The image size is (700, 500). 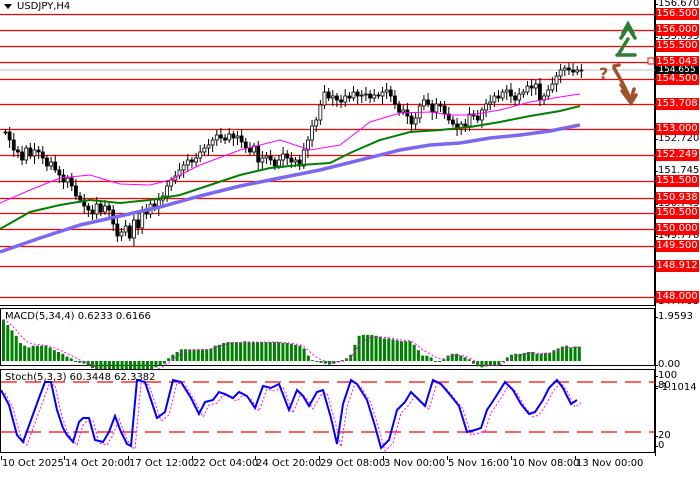 I want to click on symbol-title: USDJPY,H4, so click(x=37, y=6).